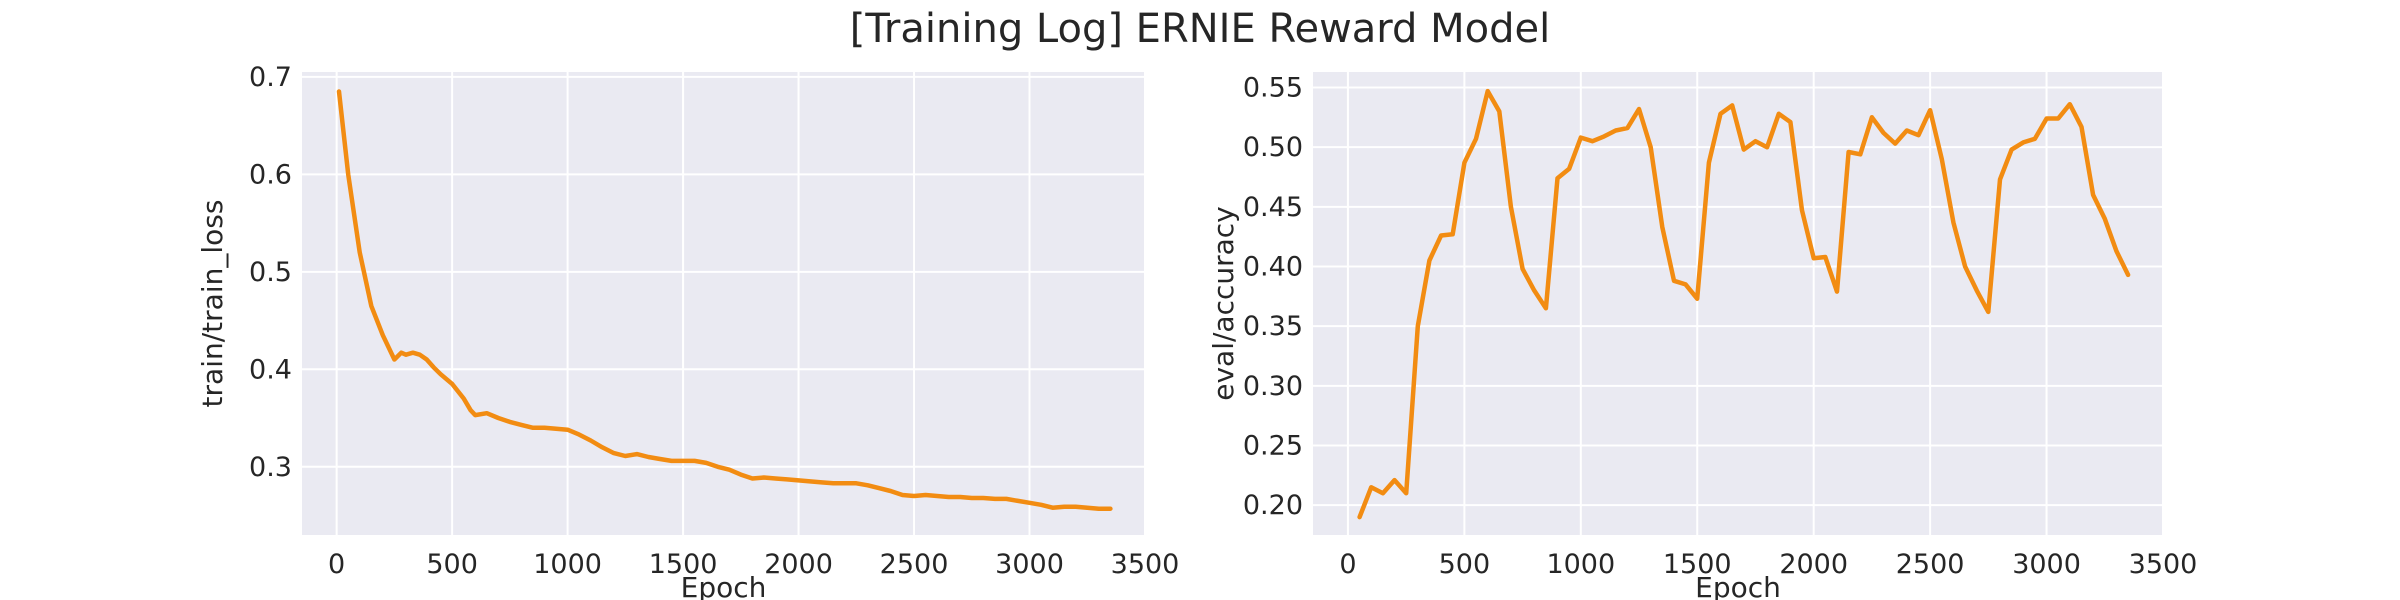 The width and height of the screenshot is (2400, 600). Describe the element at coordinates (1223, 303) in the screenshot. I see `y-axis-label: eval/accuracy` at that location.